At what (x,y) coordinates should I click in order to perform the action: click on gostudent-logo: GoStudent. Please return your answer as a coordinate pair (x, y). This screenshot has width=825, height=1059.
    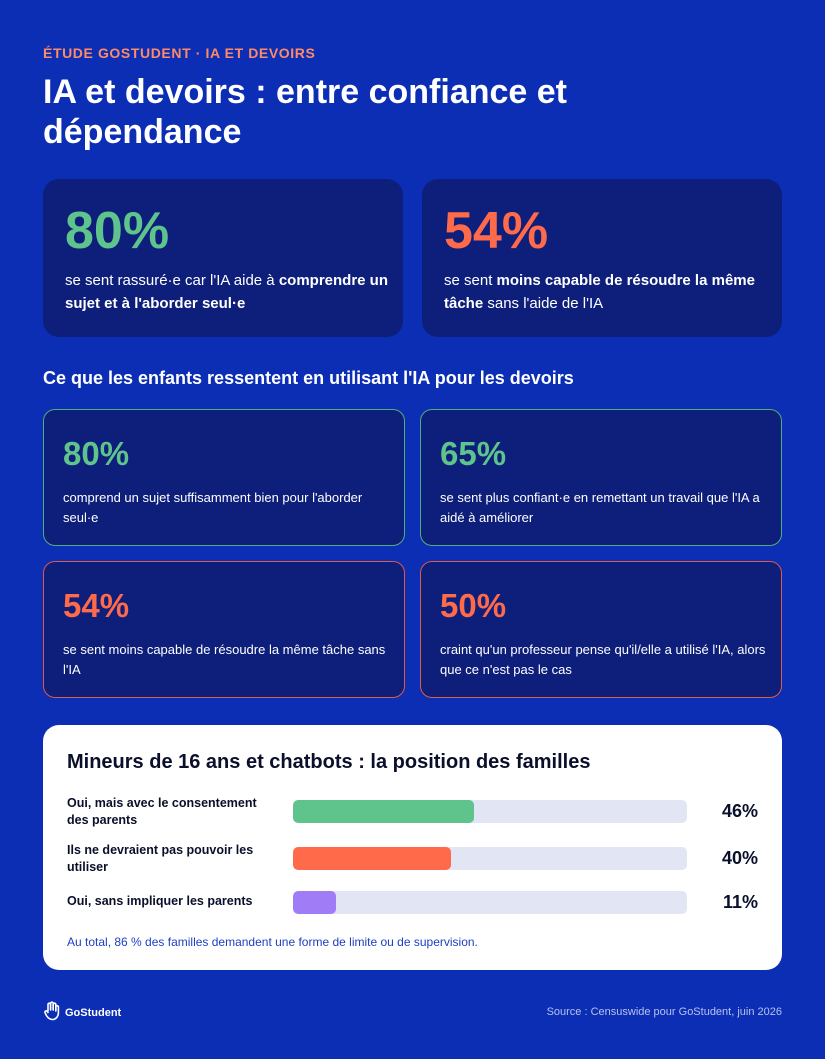
    Looking at the image, I should click on (82, 1012).